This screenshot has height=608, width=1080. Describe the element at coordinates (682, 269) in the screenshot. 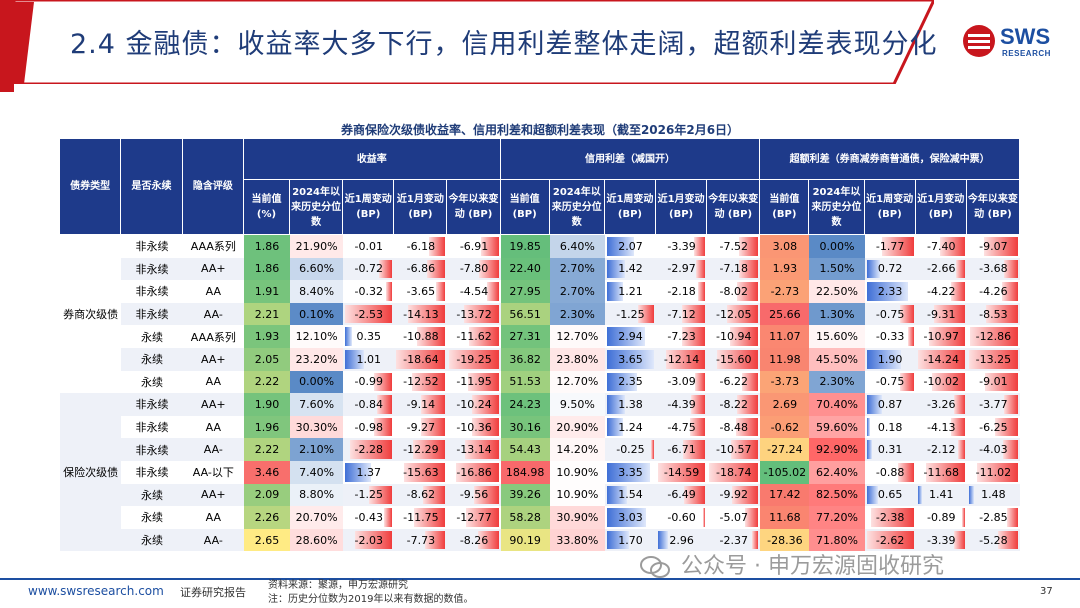

I see `table-cell: -2.97` at that location.